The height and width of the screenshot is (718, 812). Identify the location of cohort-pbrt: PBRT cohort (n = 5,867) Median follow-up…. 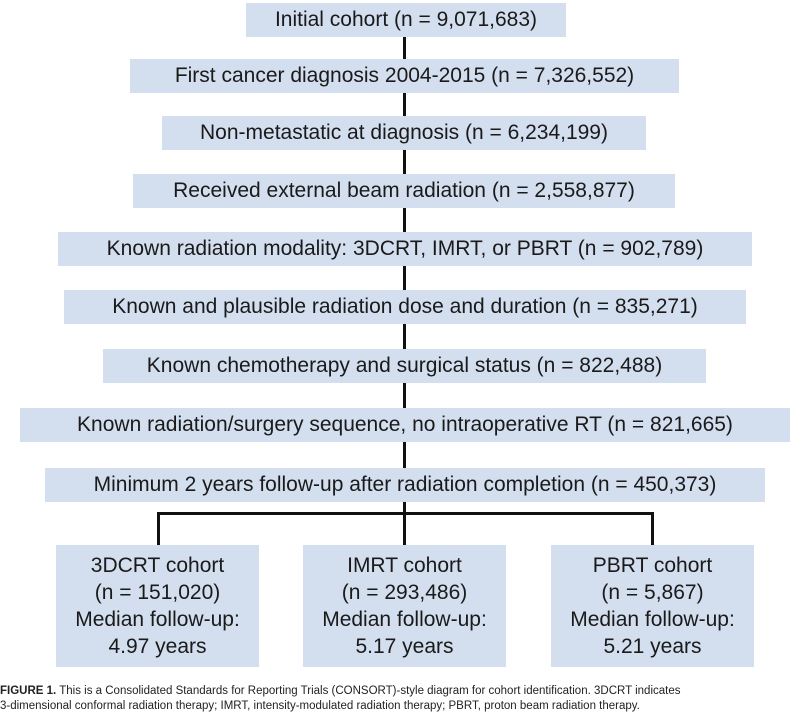
(652, 606).